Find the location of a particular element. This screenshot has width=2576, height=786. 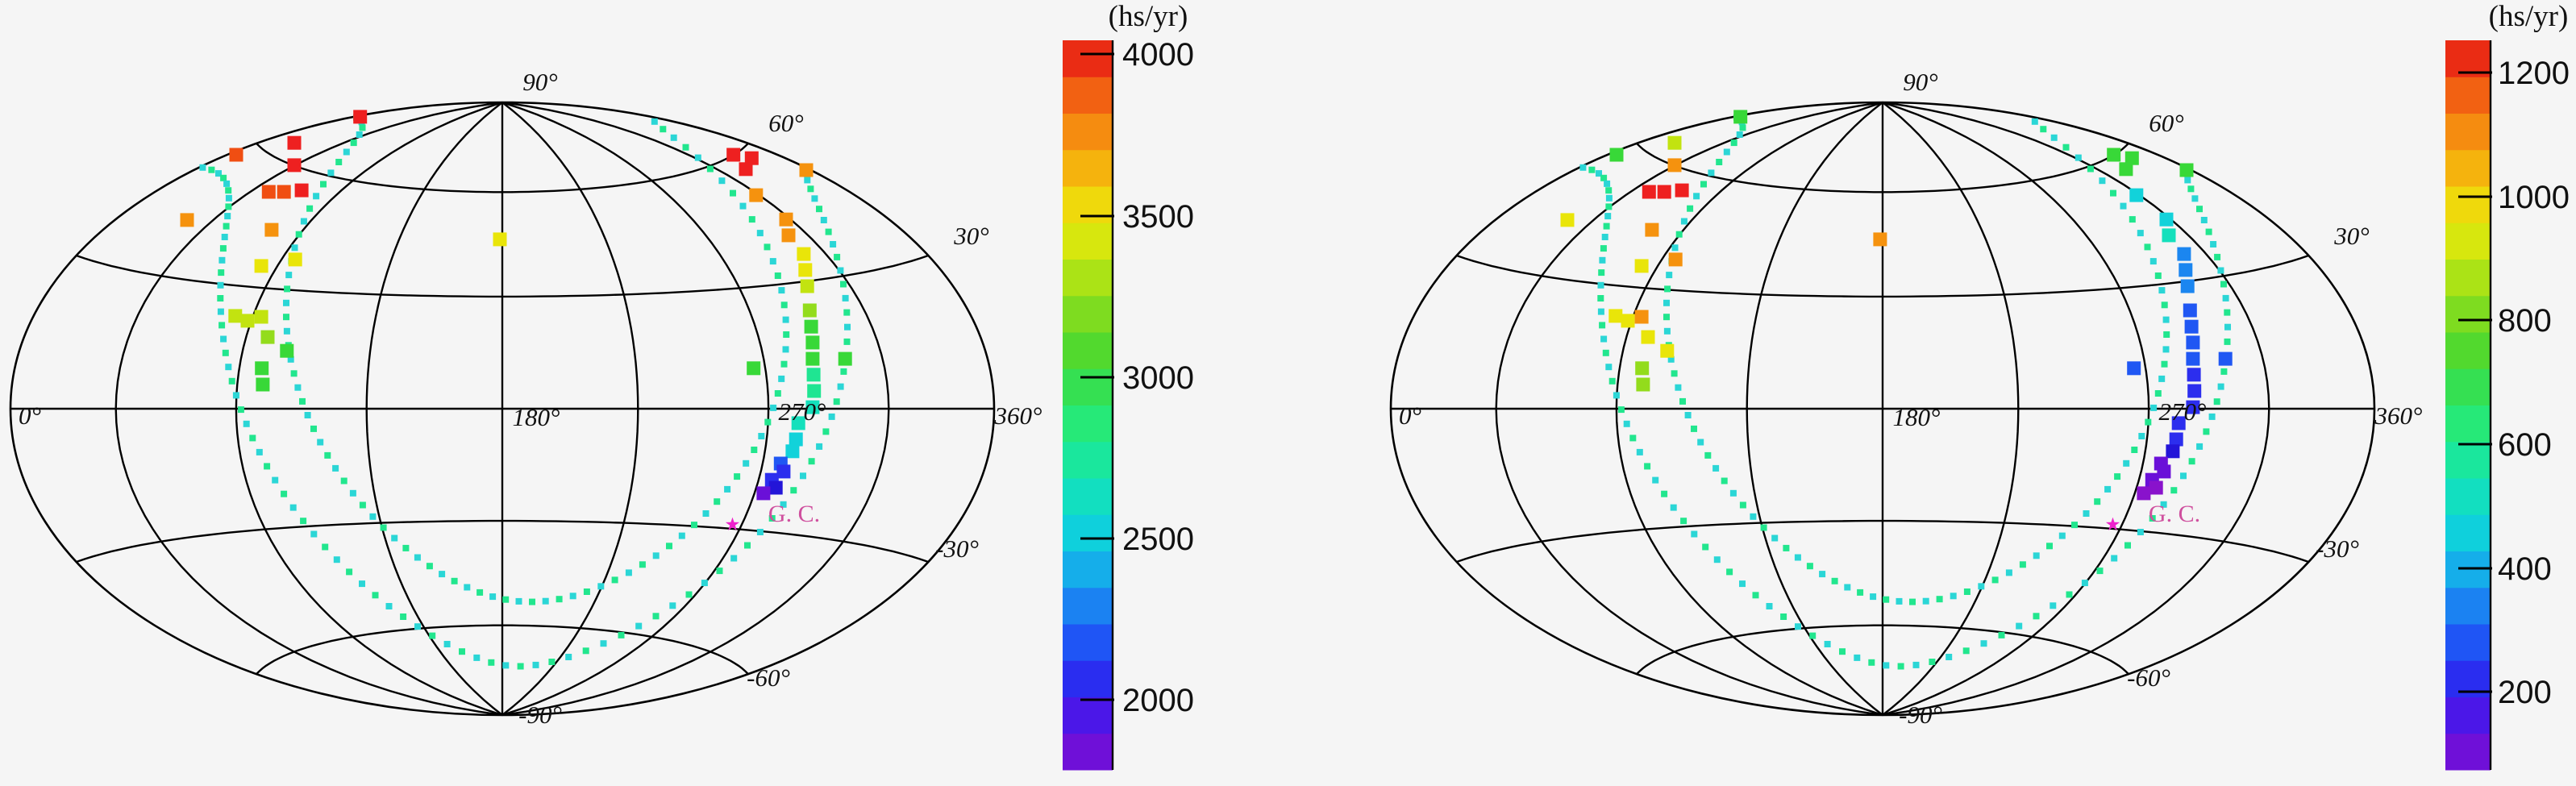

grid-label-60deg: 60° is located at coordinates (2166, 123).